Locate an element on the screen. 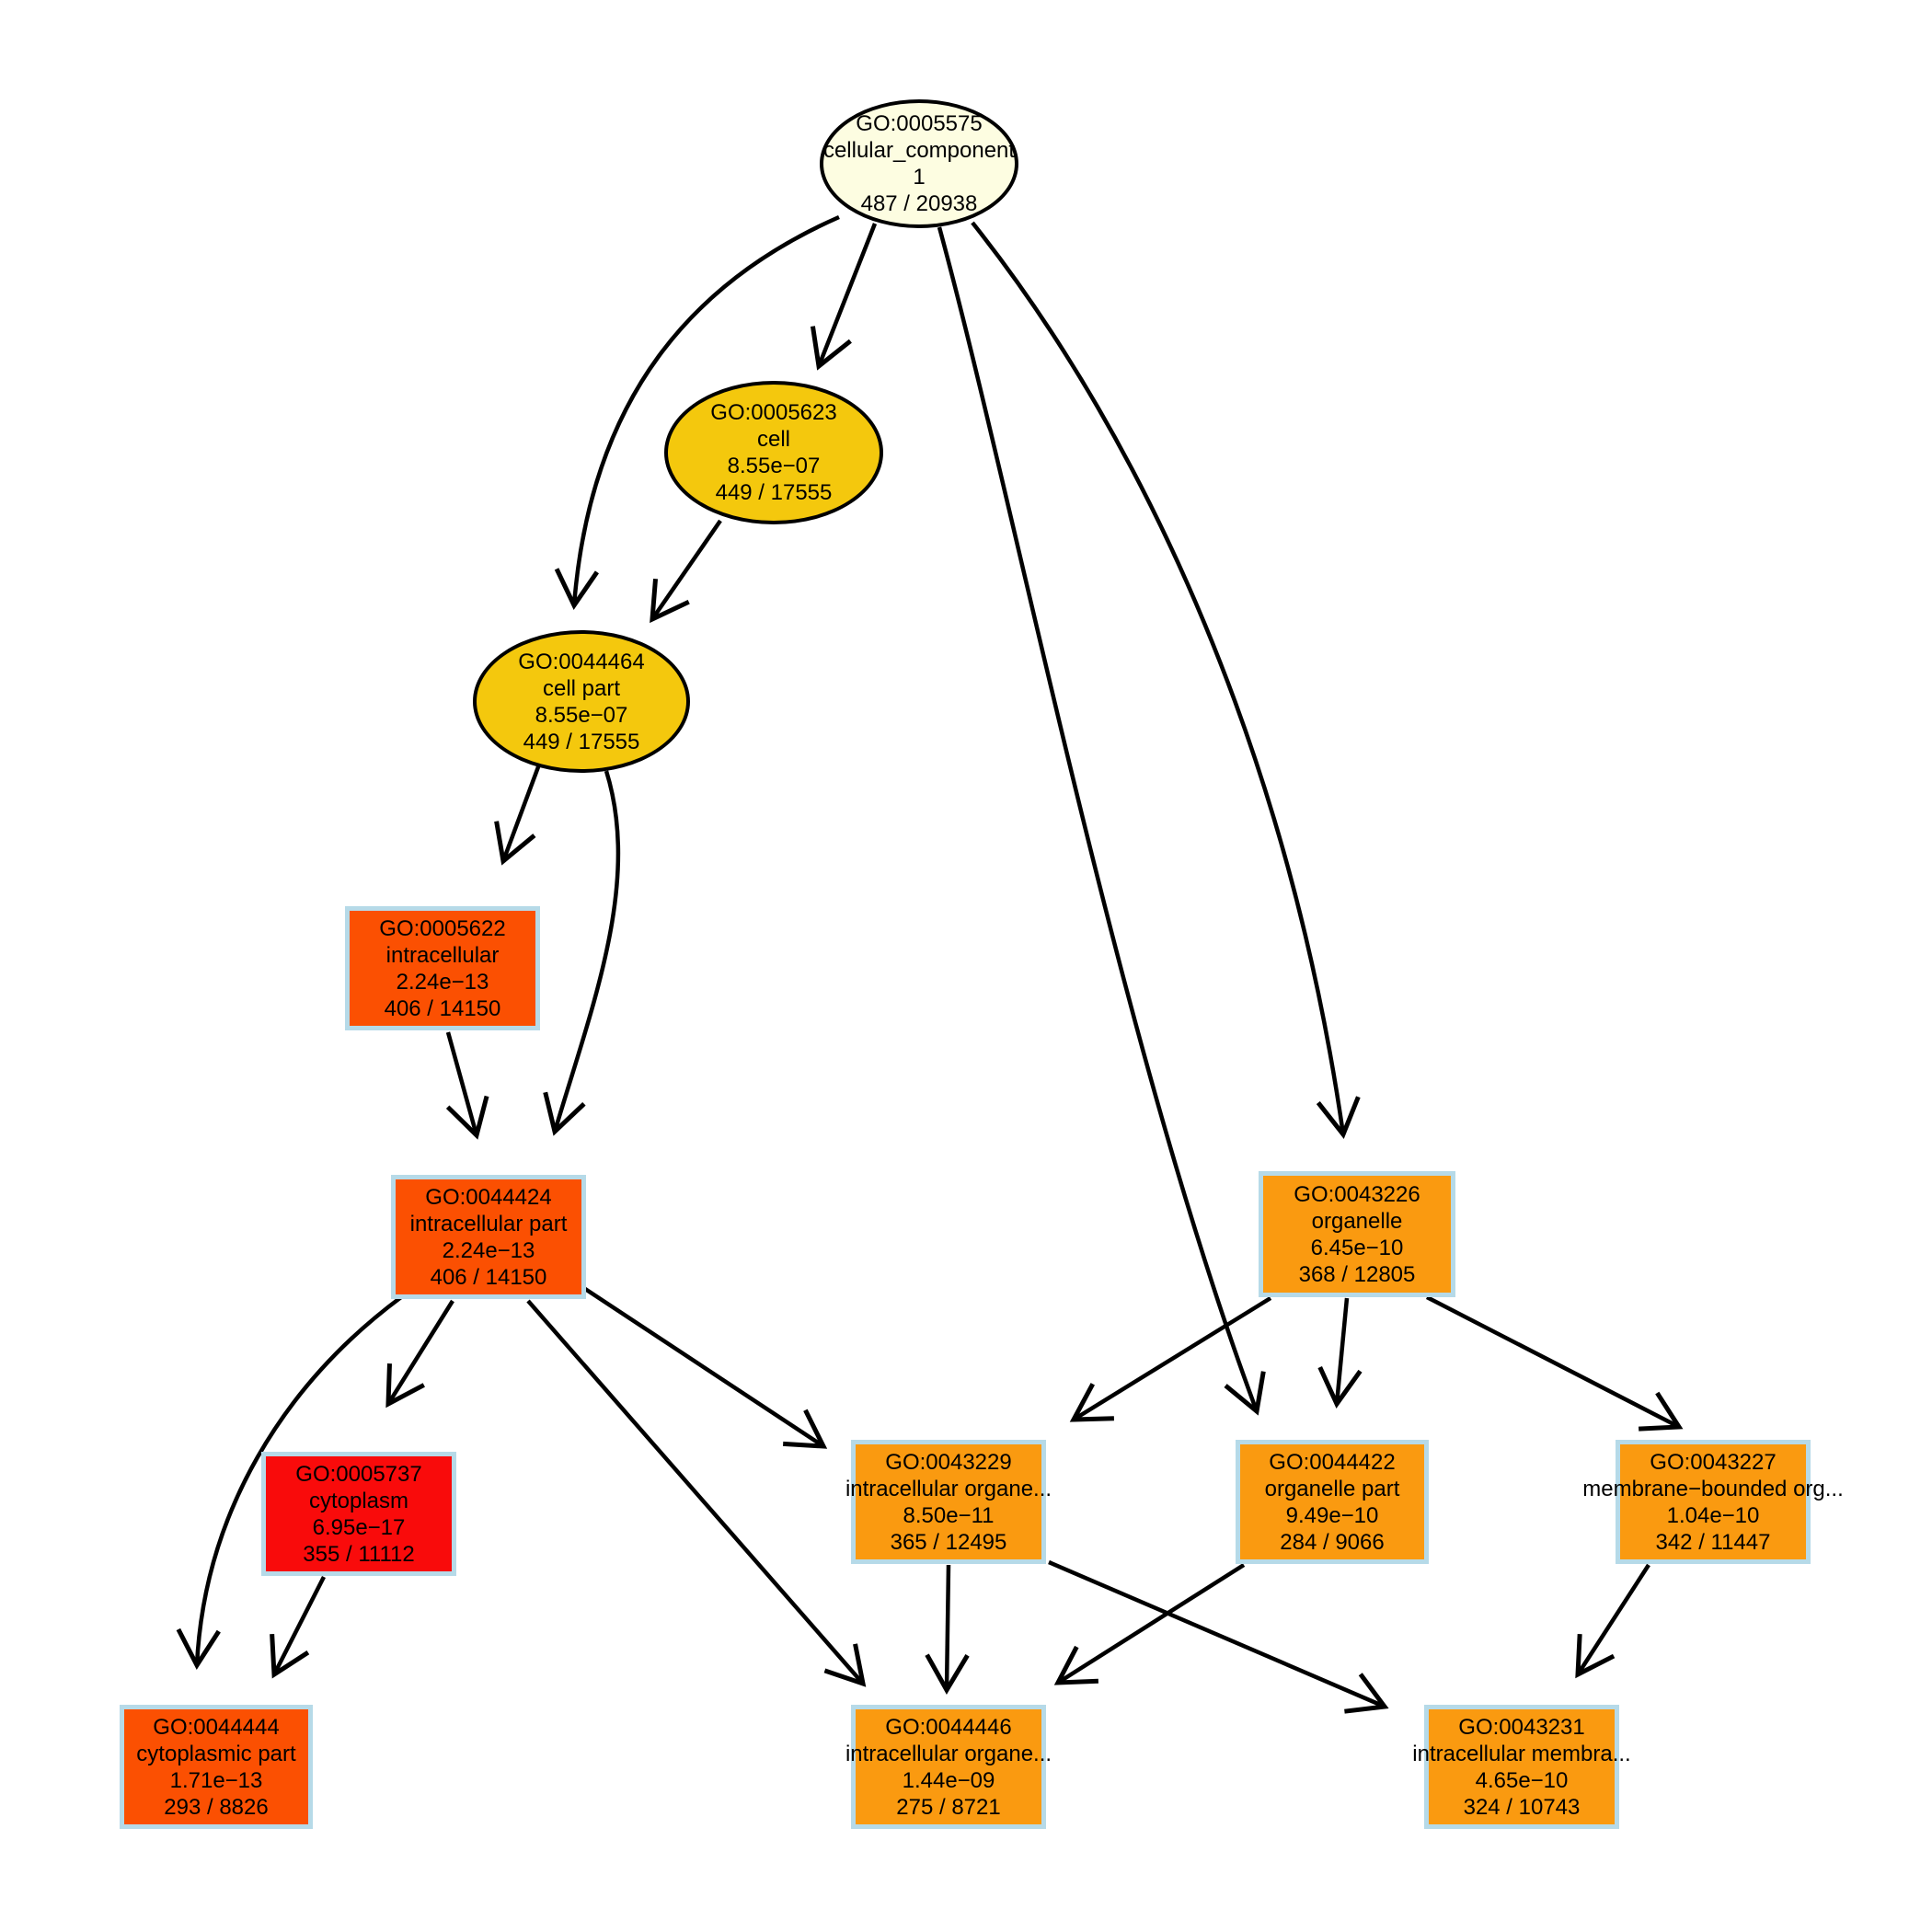 This screenshot has width=1932, height=1932. go-id: GO:0043227 is located at coordinates (1713, 1462).